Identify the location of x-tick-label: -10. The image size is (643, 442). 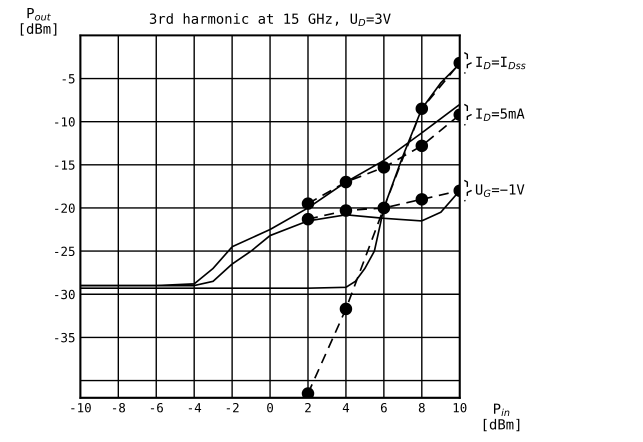
(81, 407).